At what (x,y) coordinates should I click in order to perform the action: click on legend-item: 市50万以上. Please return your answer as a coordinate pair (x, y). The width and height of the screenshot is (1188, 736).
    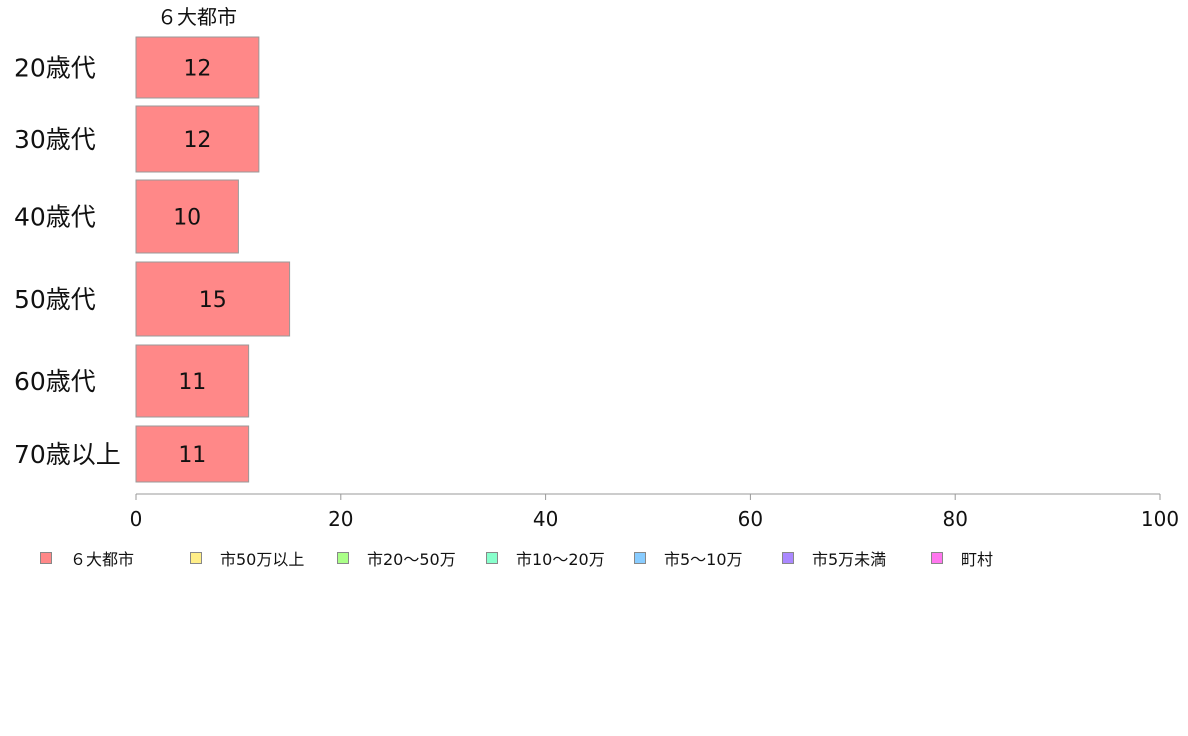
    Looking at the image, I should click on (247, 558).